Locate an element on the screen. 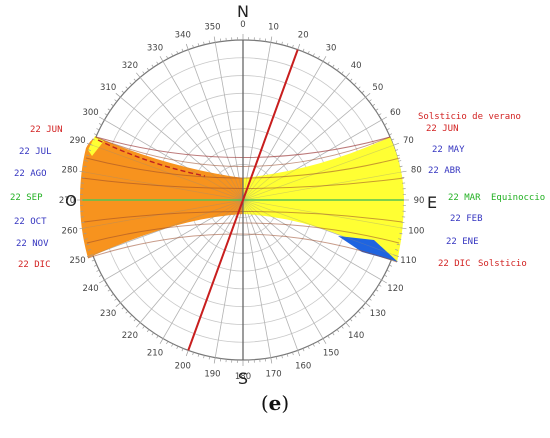 This screenshot has height=438, width=550. azimuth-label: 140 is located at coordinates (356, 336).